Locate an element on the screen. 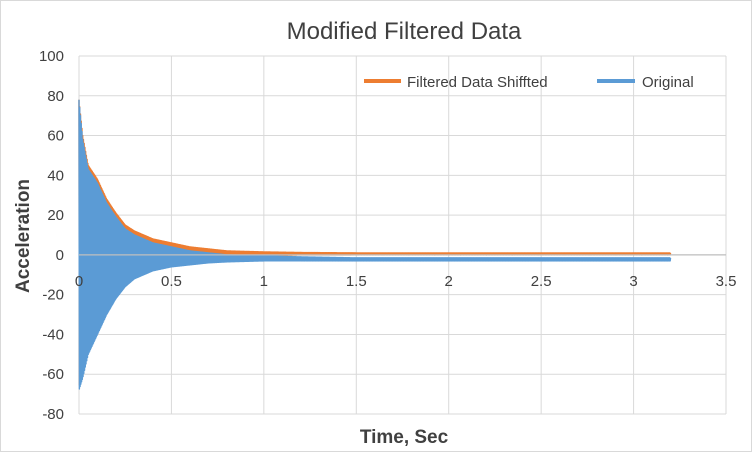 The width and height of the screenshot is (752, 452). legend-label-original: Original is located at coordinates (668, 82).